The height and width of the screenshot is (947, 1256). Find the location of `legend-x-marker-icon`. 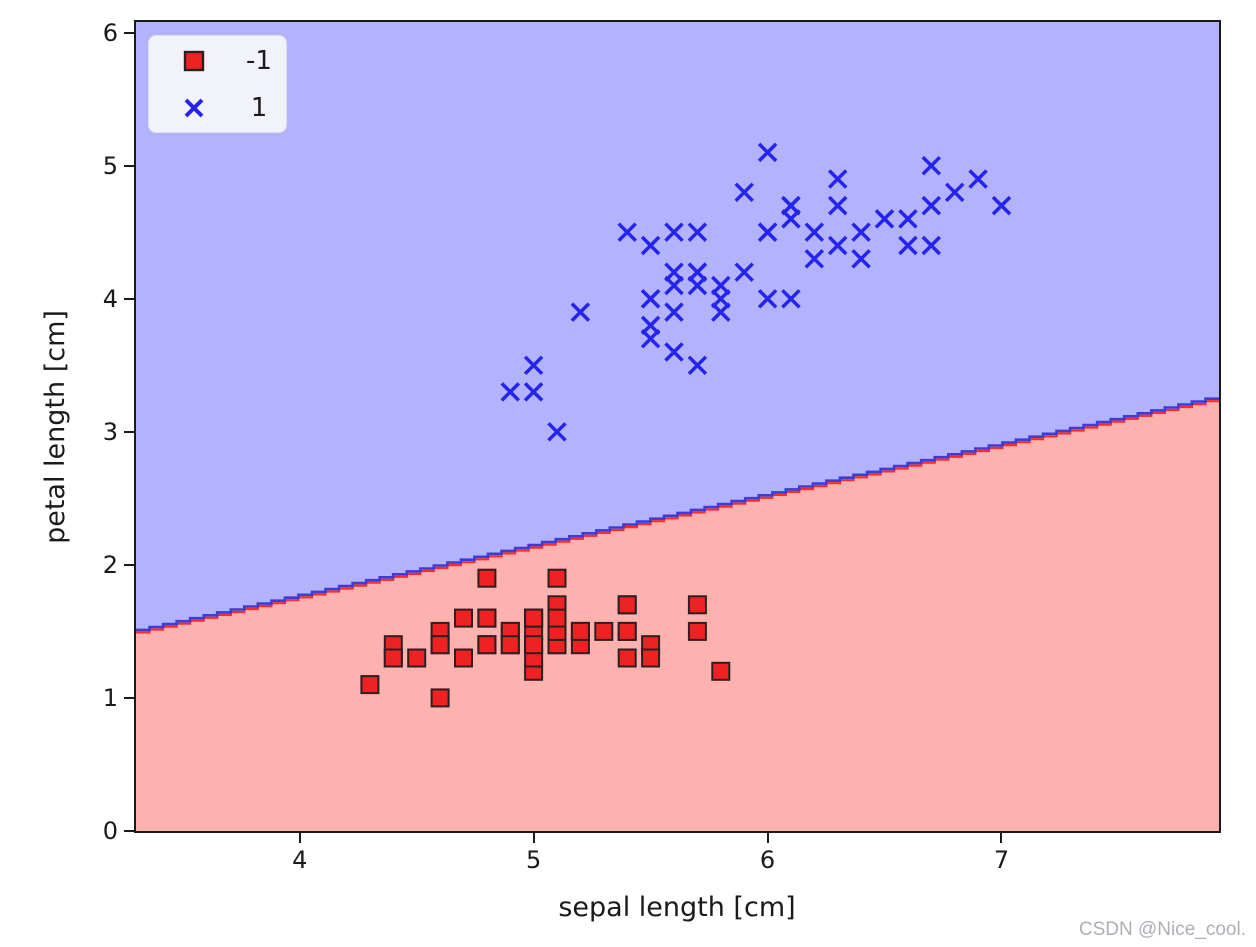

legend-x-marker-icon is located at coordinates (194, 107).